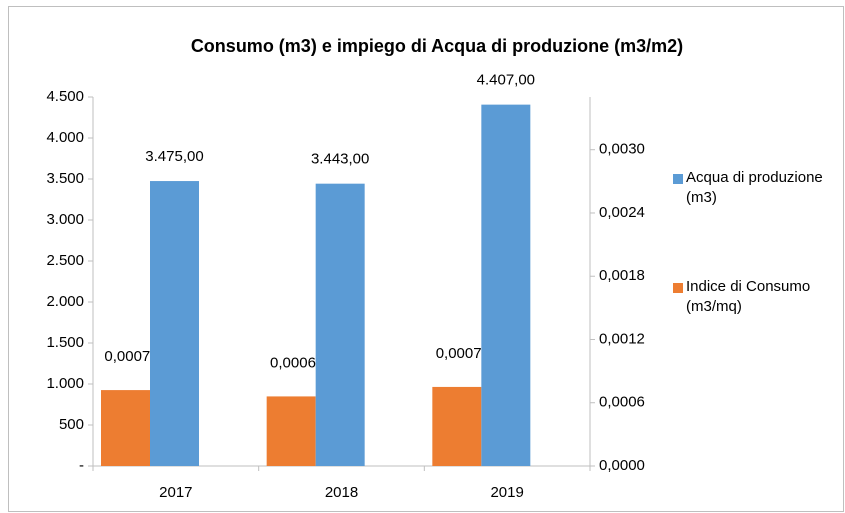 This screenshot has height=513, width=845. I want to click on y2-tick-label: 0,0012, so click(622, 338).